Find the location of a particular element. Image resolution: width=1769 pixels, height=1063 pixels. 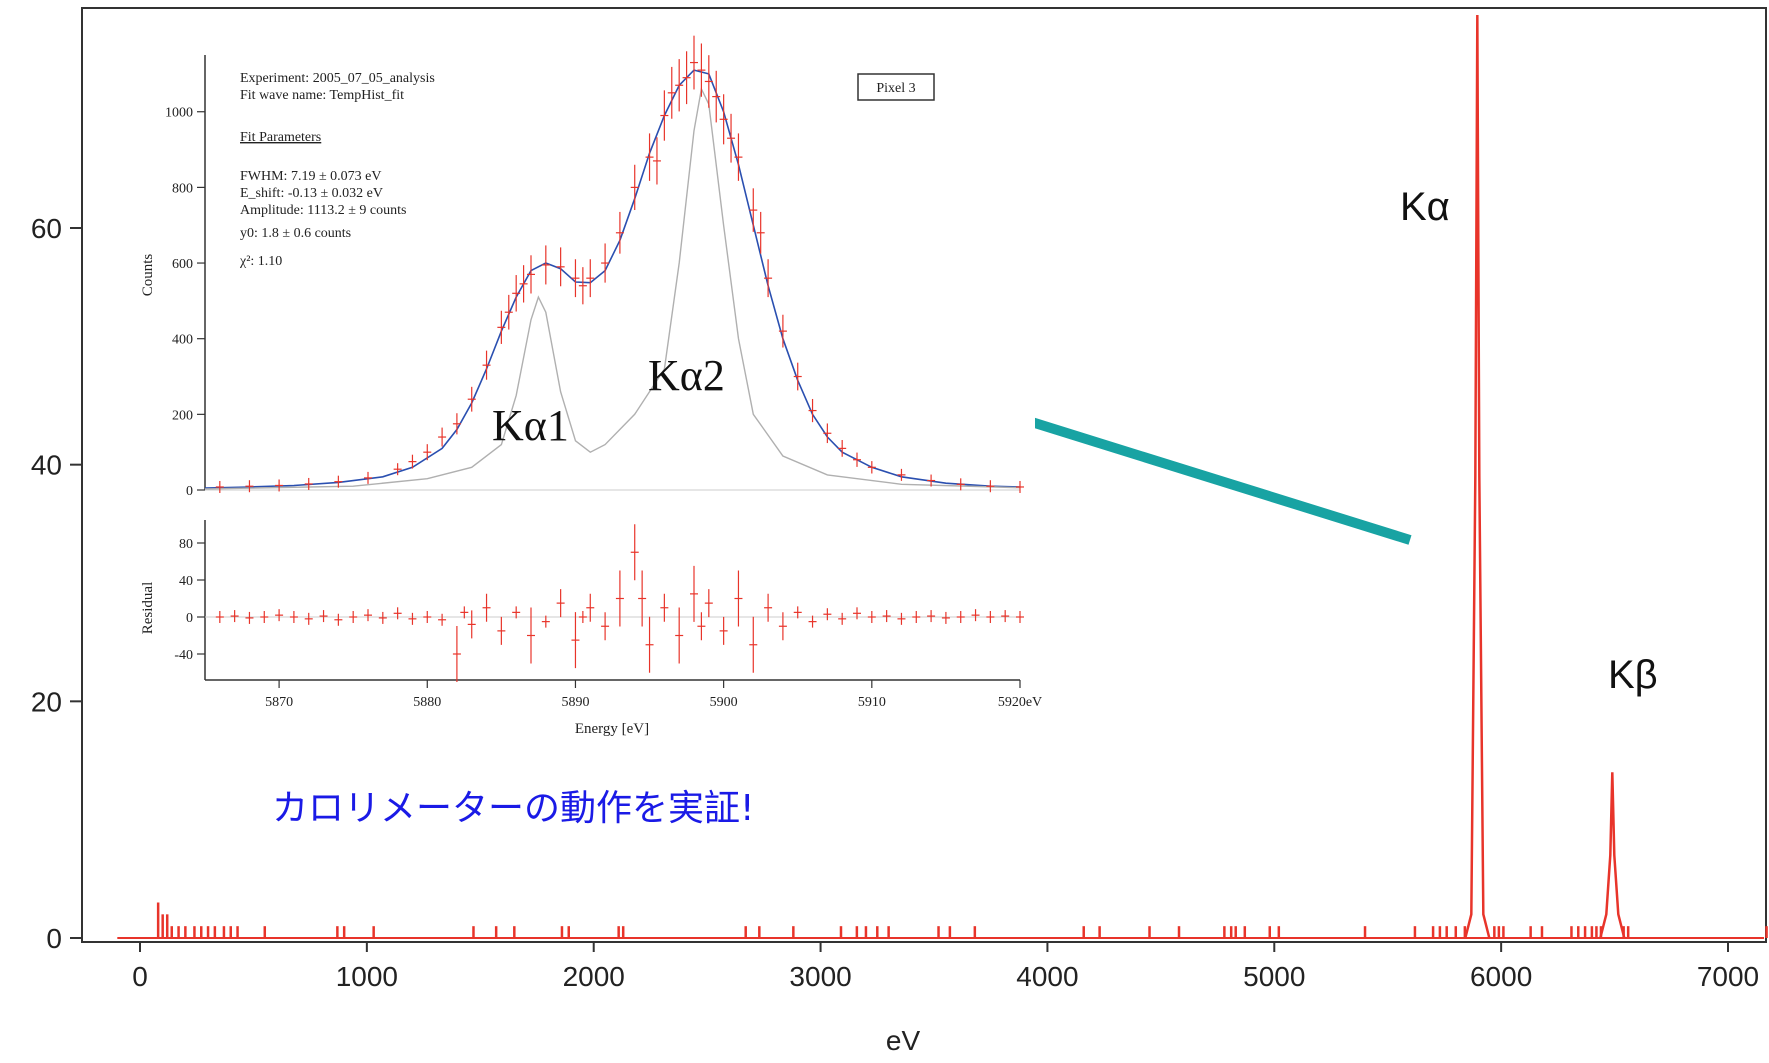

residual-y-tick-label: 40 is located at coordinates (186, 581).